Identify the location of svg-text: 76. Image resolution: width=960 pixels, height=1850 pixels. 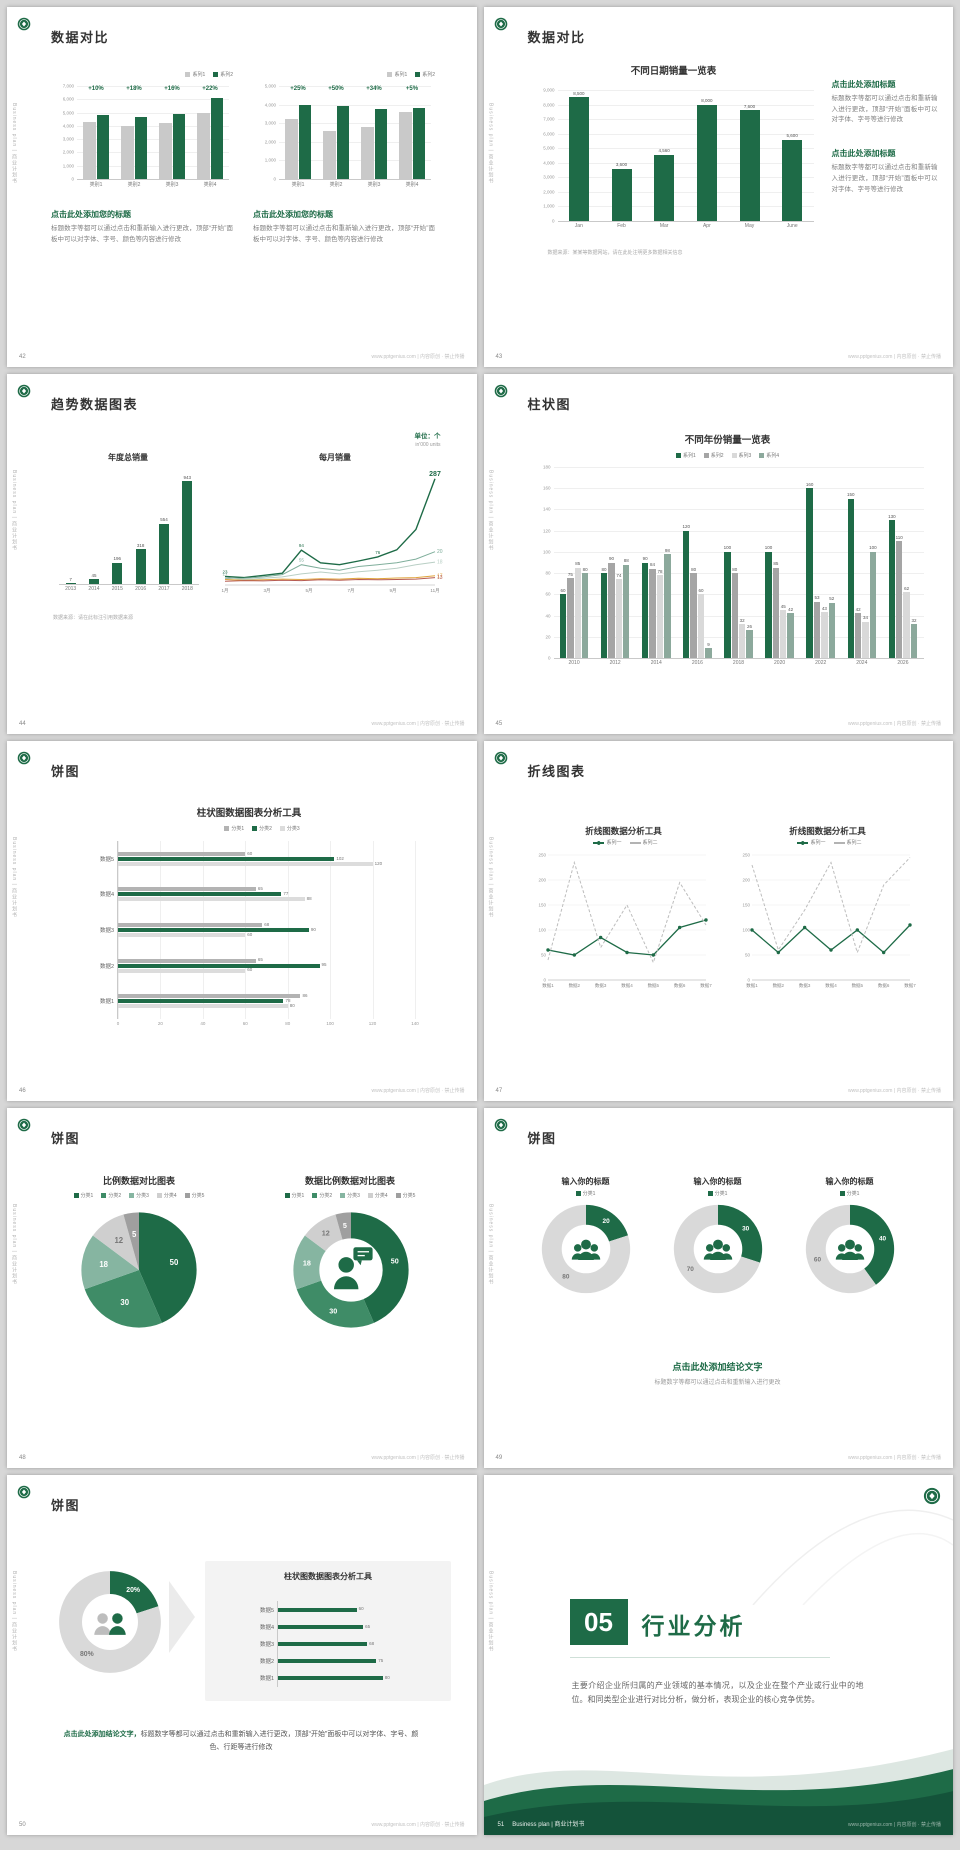
(378, 552).